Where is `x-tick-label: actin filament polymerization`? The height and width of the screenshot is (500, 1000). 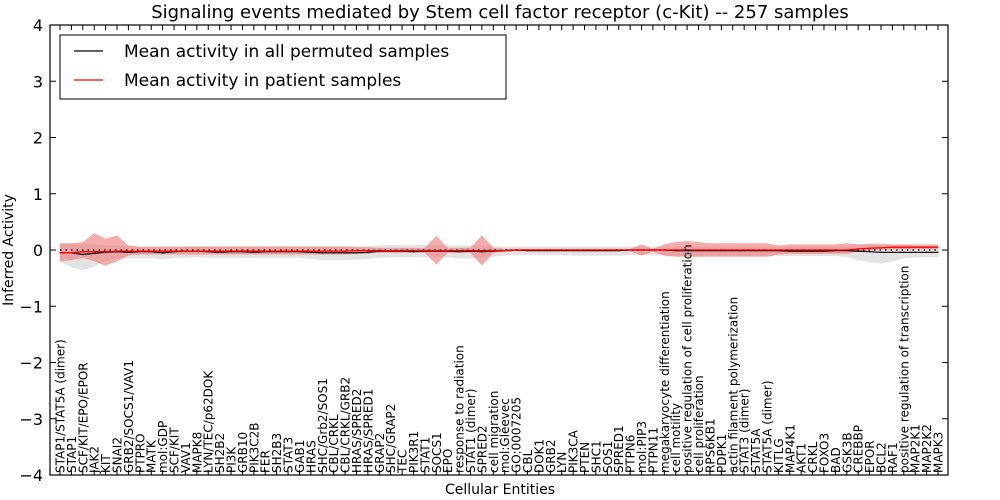
x-tick-label: actin filament polymerization is located at coordinates (733, 385).